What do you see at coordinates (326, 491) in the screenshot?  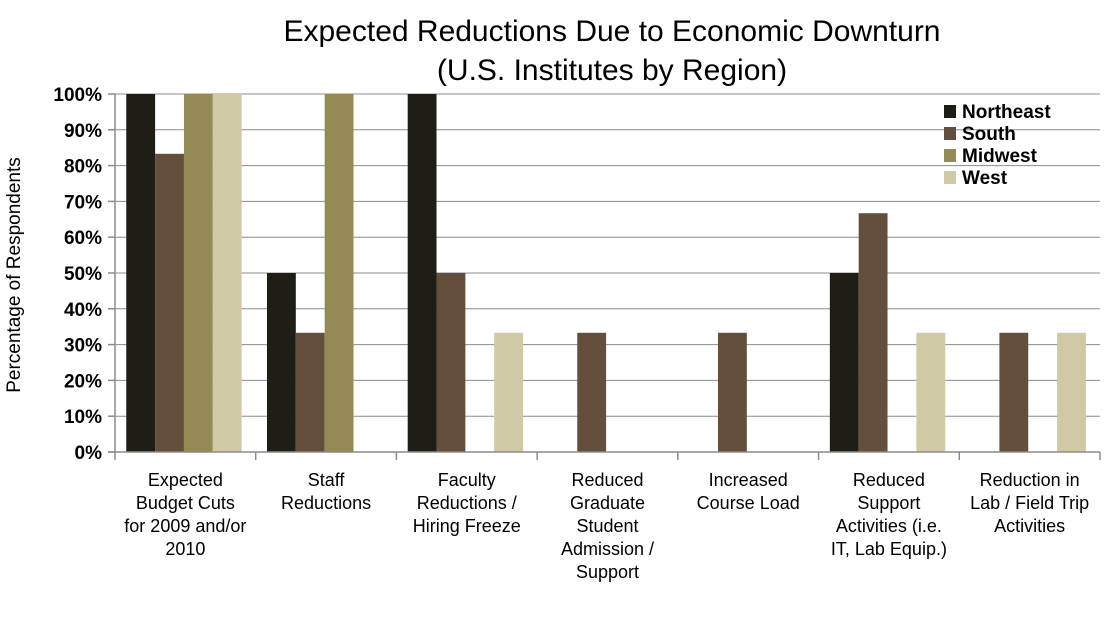 I see `x-category-label: Staff Reductions` at bounding box center [326, 491].